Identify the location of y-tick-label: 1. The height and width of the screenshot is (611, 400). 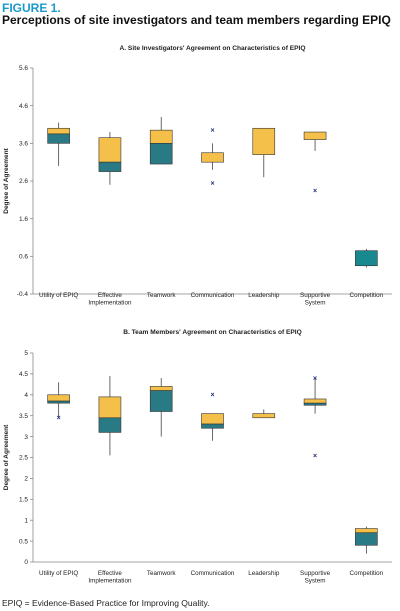
(26, 520).